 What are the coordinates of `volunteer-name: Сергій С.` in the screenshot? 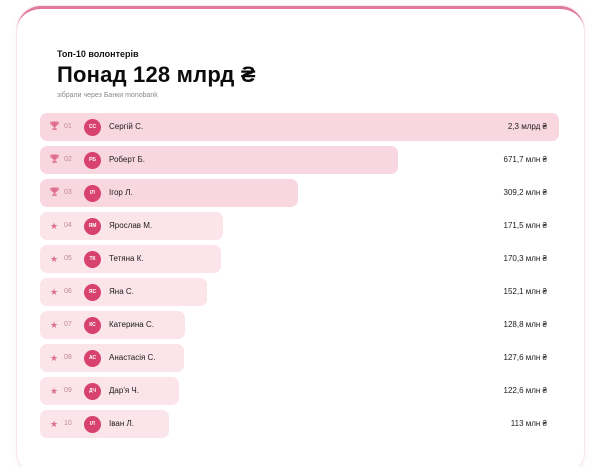 It's located at (126, 126).